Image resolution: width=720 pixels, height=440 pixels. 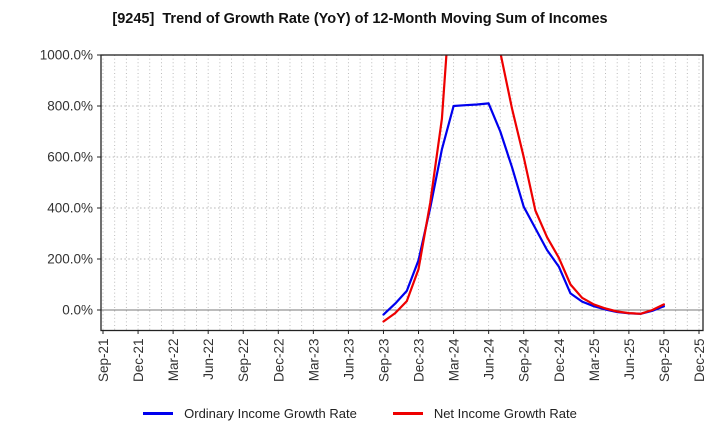 What do you see at coordinates (270, 413) in the screenshot?
I see `legend-label-ordinary: Ordinary Income Growth Rate` at bounding box center [270, 413].